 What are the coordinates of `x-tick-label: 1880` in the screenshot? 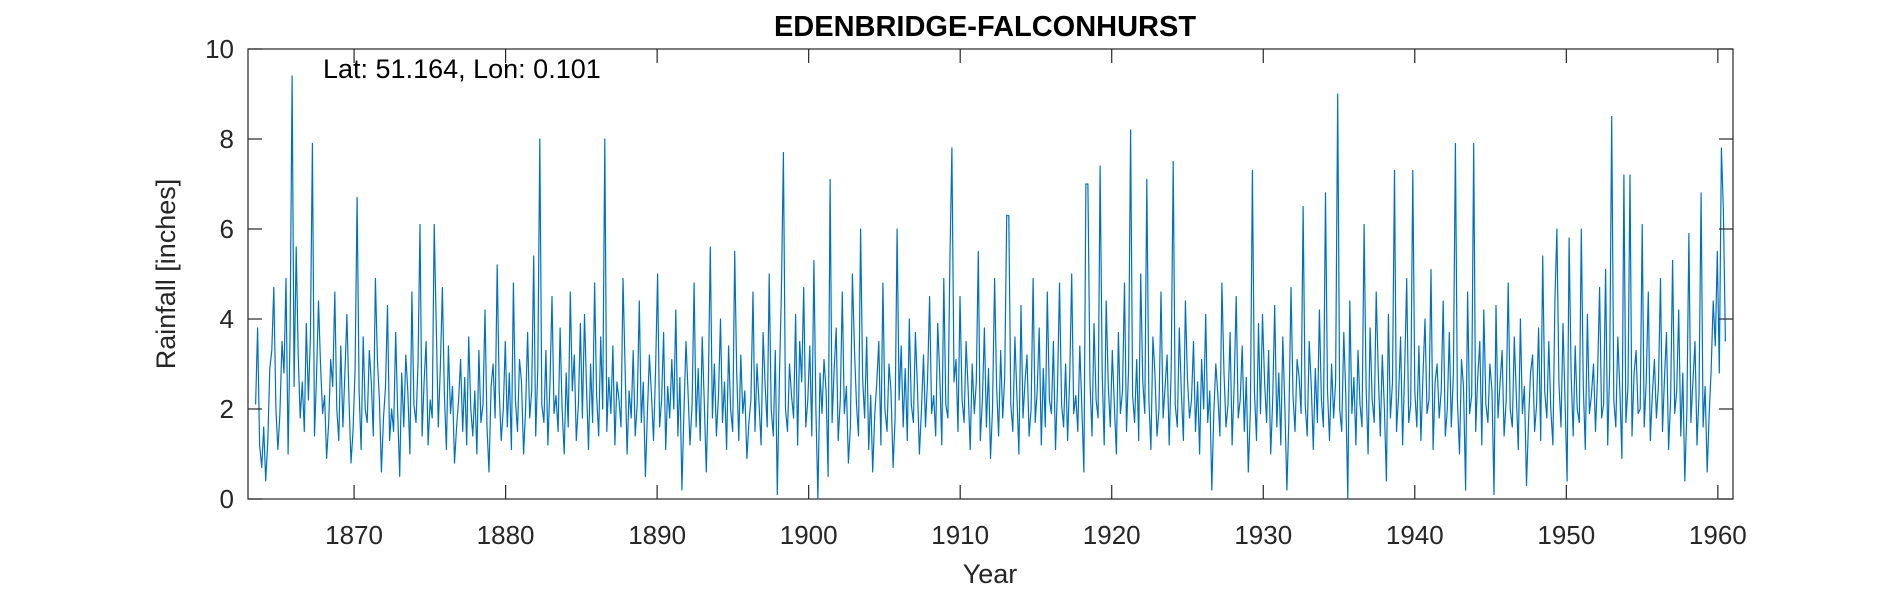 It's located at (506, 535).